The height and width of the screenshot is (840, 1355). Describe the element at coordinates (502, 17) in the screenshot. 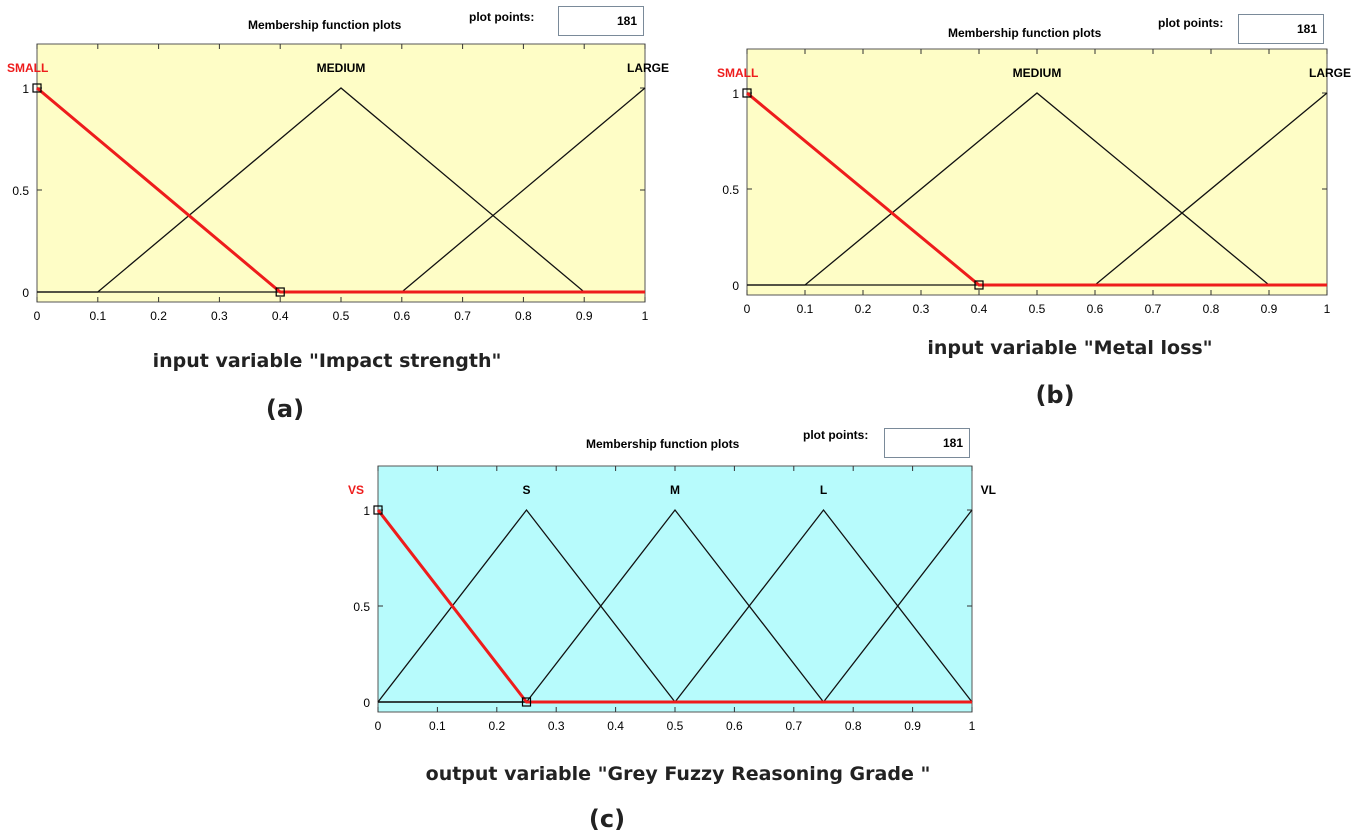

I see `panel-a-plot-points-label: plot points:` at that location.